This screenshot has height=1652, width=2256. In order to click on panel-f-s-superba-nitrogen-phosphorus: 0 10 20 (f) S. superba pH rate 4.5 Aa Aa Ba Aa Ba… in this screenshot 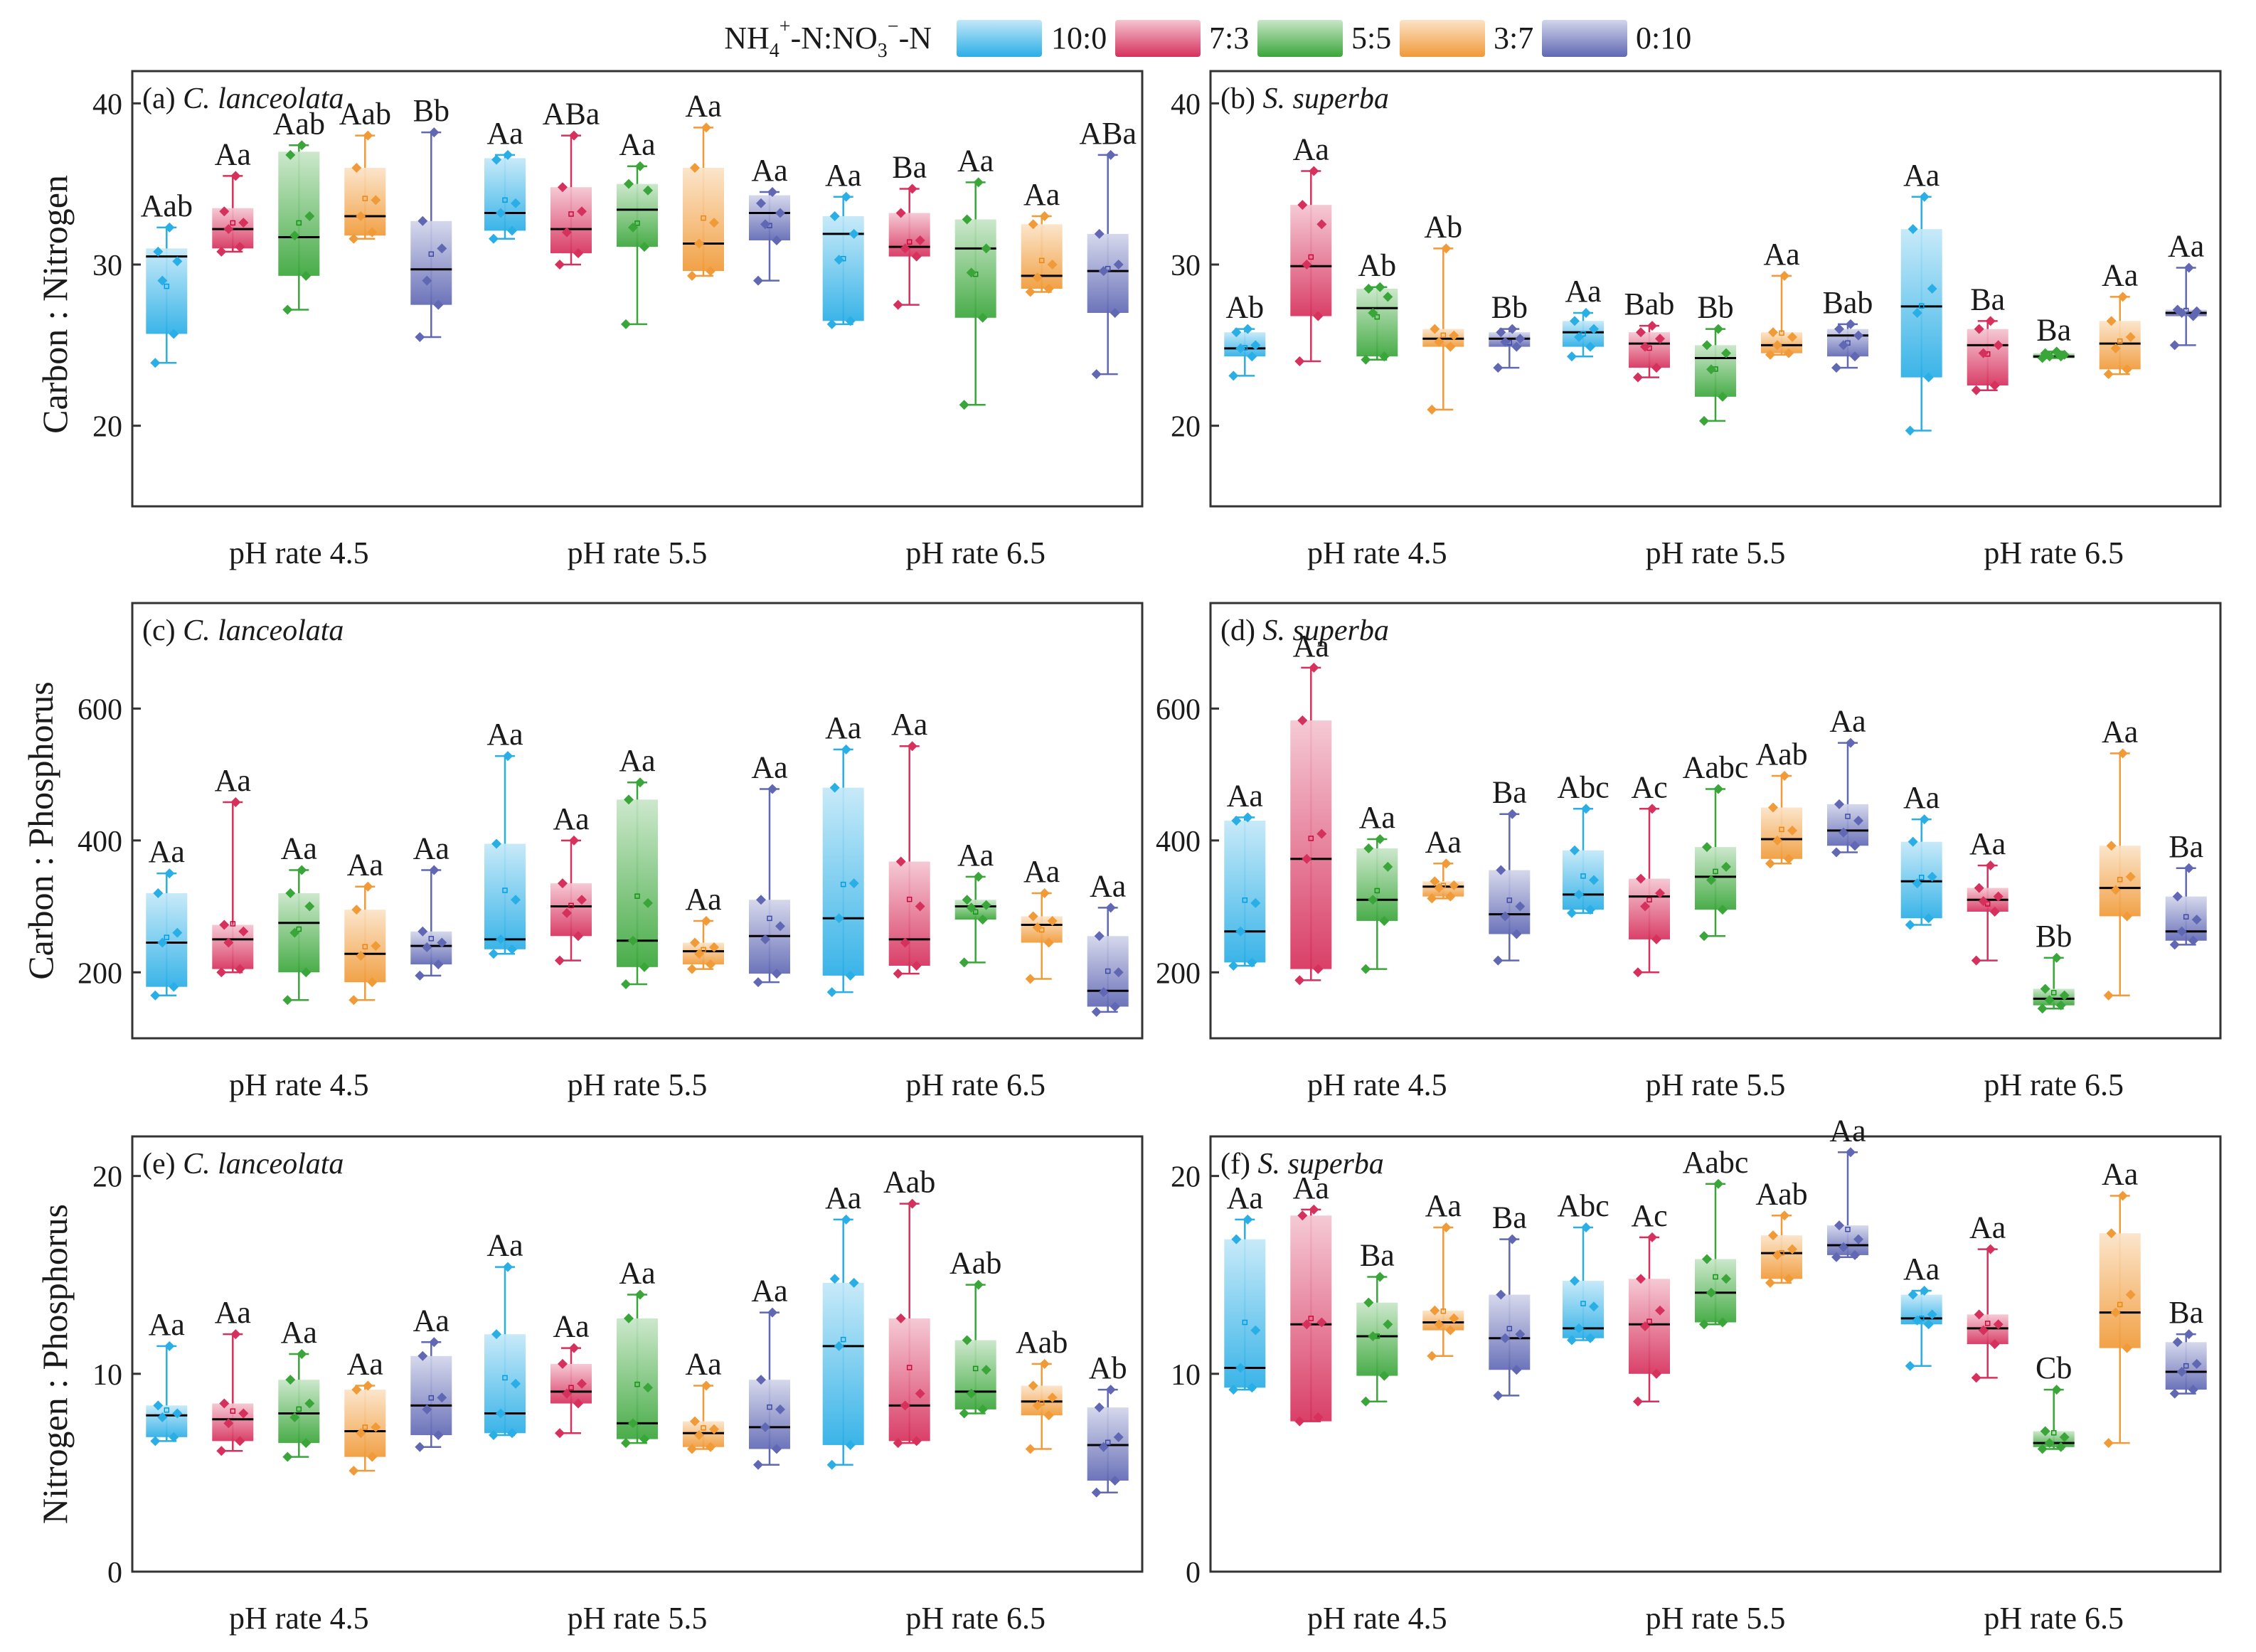, I will do `click(1696, 1374)`.